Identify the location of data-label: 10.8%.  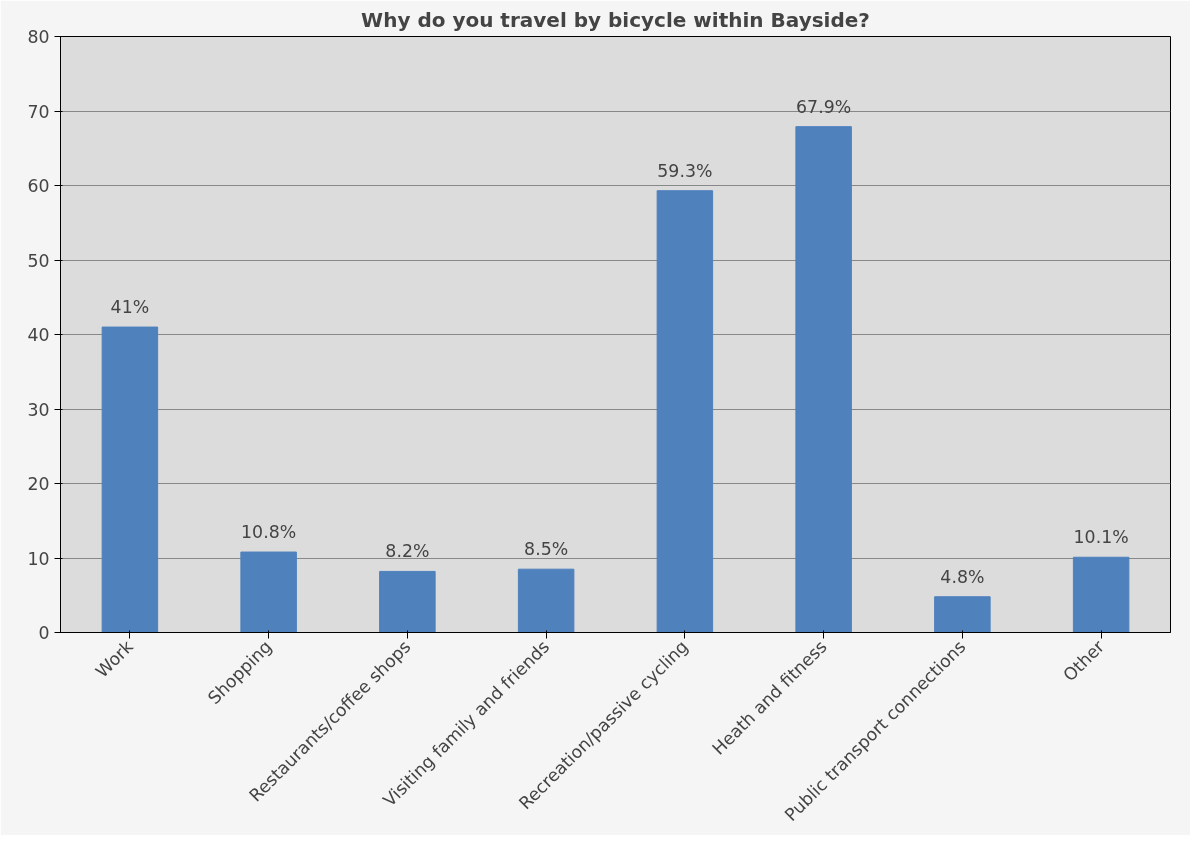
(269, 532).